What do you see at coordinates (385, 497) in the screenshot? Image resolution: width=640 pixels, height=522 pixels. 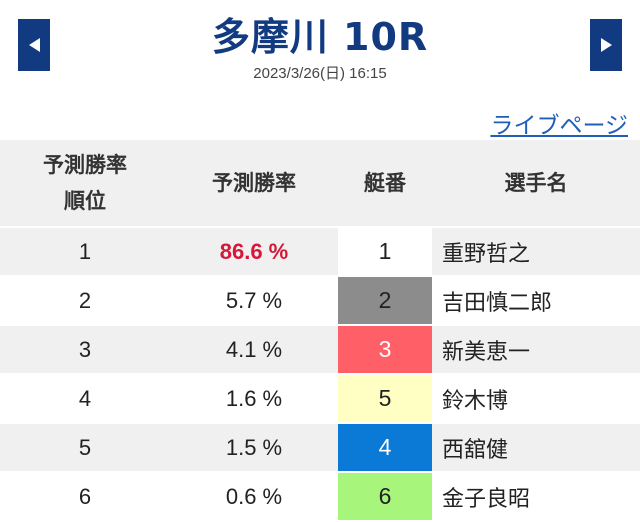 I see `boat-number-cell: 6` at bounding box center [385, 497].